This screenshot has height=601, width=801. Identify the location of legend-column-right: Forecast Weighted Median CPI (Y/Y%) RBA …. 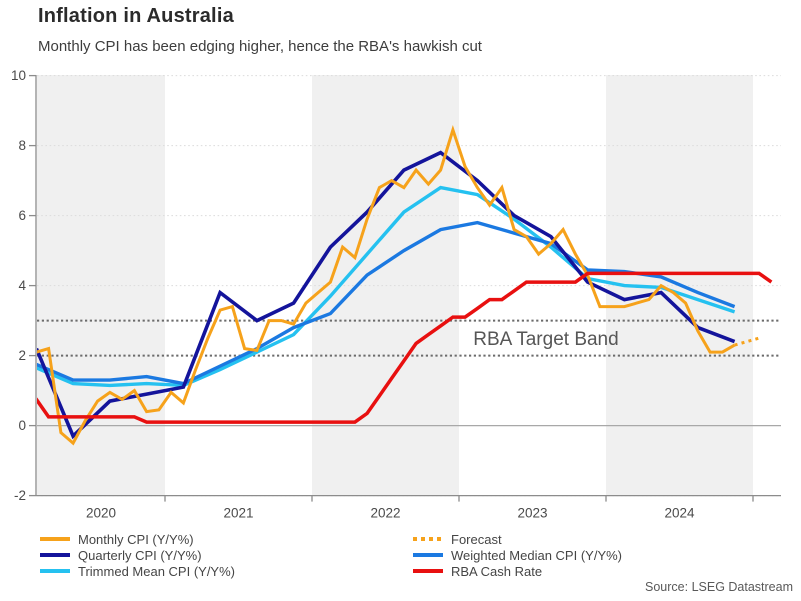
(517, 555).